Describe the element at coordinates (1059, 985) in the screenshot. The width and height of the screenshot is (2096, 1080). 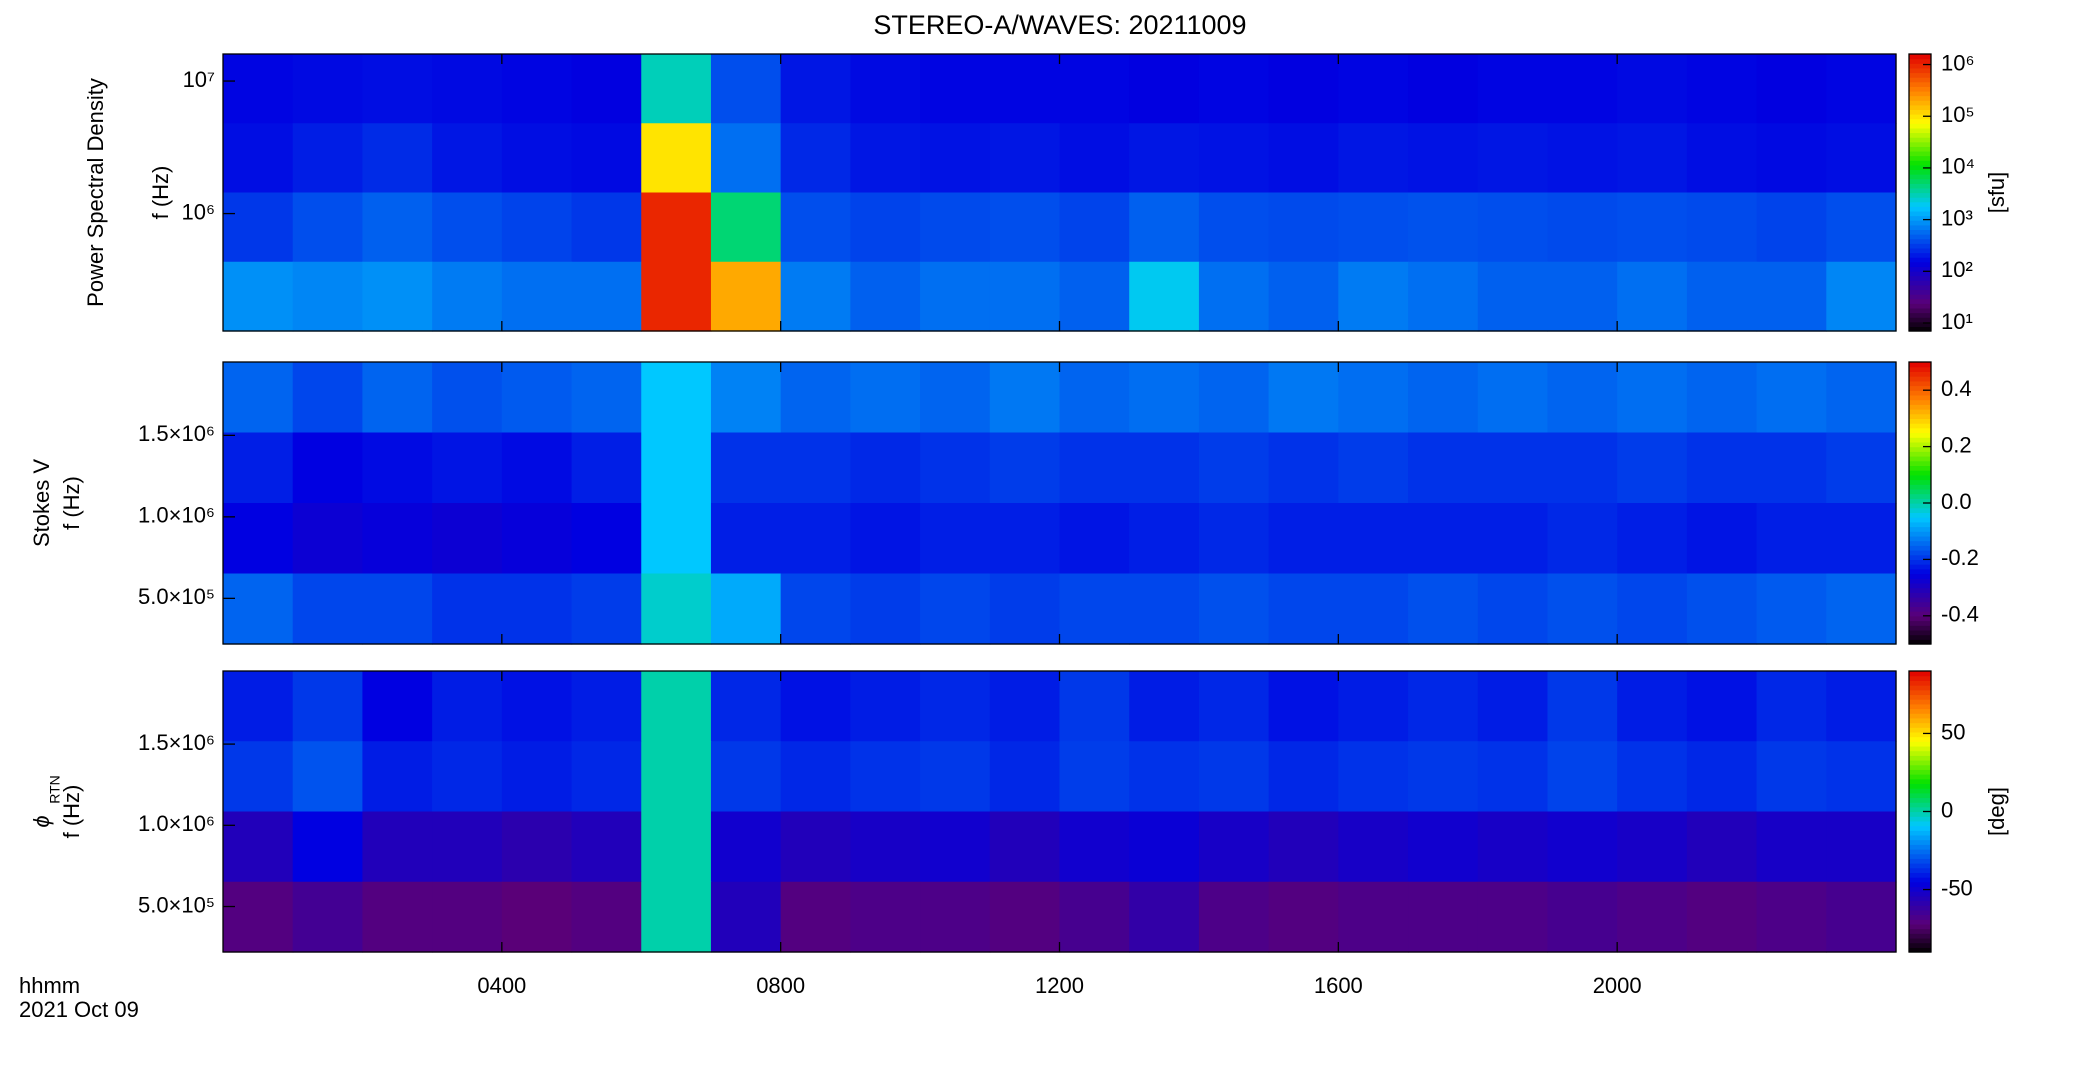
I see `x-tick-label: 1200` at that location.